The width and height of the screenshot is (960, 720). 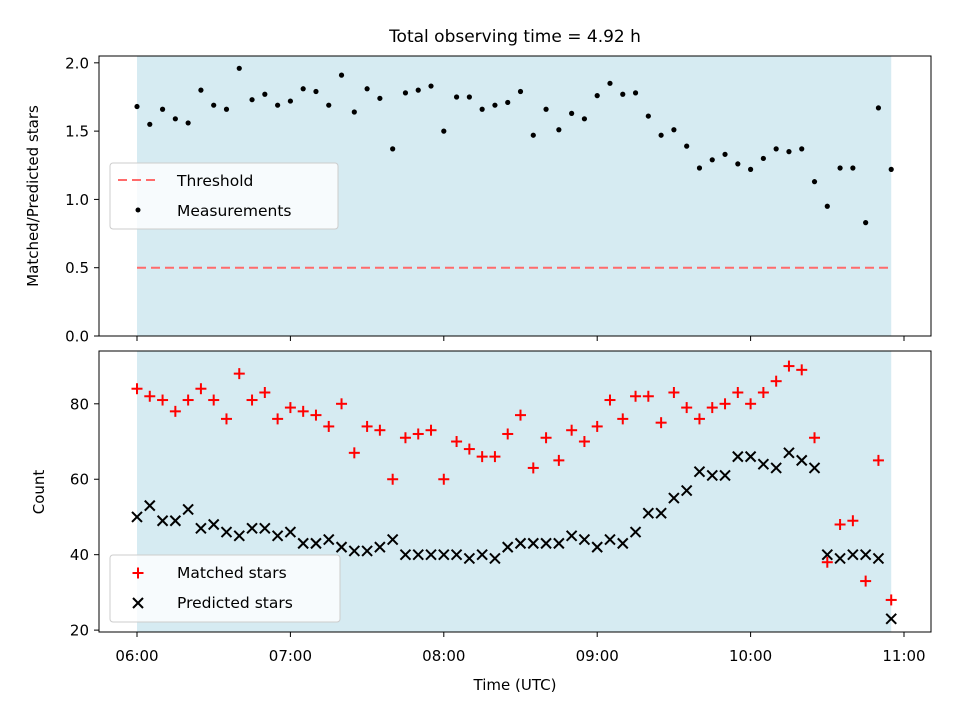 What do you see at coordinates (77, 63) in the screenshot?
I see `top-y-tick-label: 2.0` at bounding box center [77, 63].